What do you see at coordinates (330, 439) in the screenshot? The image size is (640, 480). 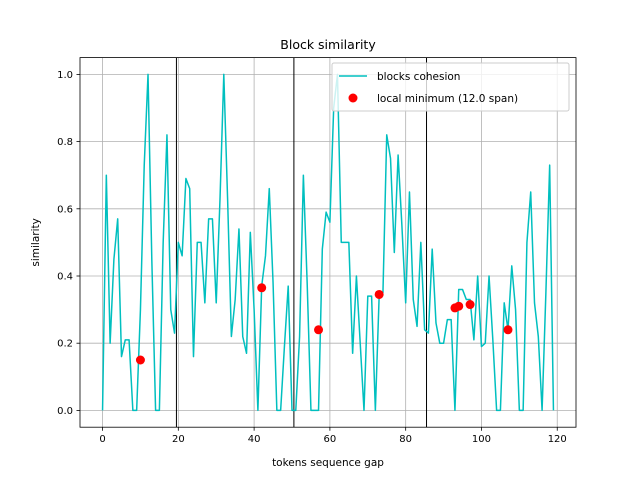 I see `x-tick-label: 60` at bounding box center [330, 439].